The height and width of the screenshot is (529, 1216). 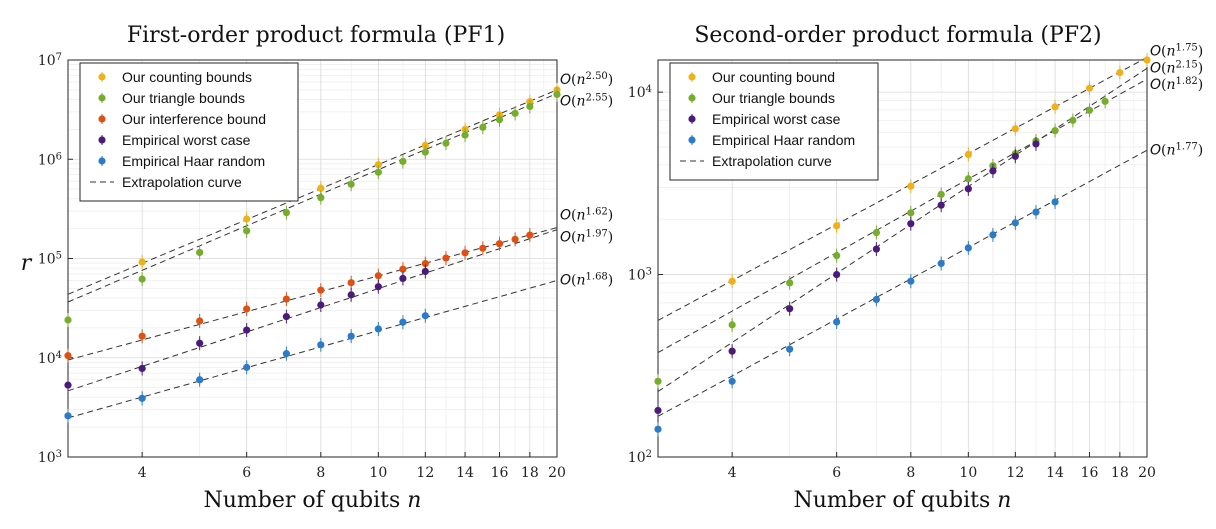 I want to click on x-tick-label: 16, so click(x=500, y=473).